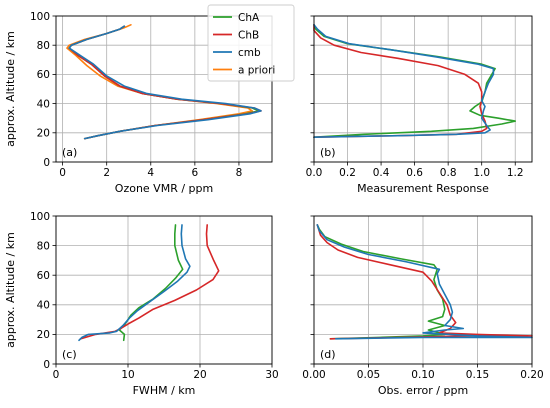 The width and height of the screenshot is (550, 408). Describe the element at coordinates (381, 282) in the screenshot. I see `series-line-cha` at that location.